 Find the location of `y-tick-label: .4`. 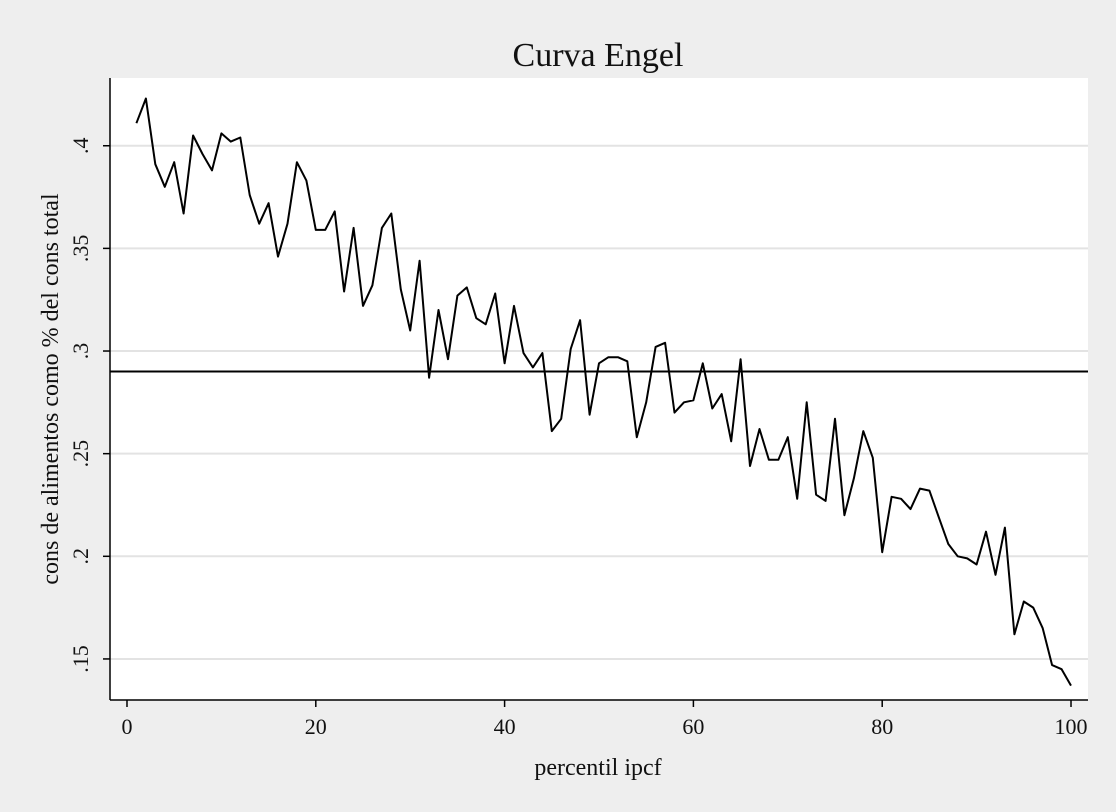

y-tick-label: .4 is located at coordinates (80, 145).